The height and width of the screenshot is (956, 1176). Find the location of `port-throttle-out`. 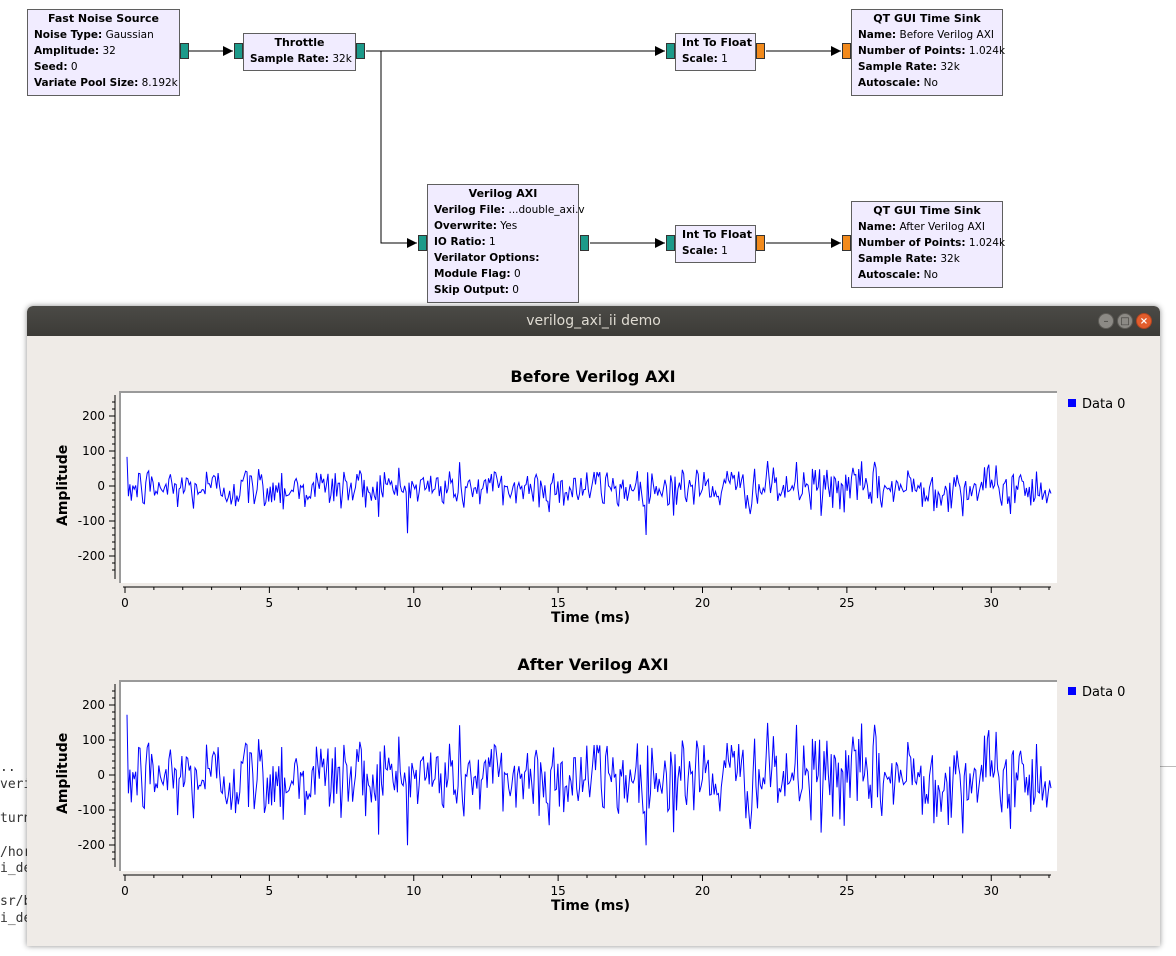

port-throttle-out is located at coordinates (360, 51).